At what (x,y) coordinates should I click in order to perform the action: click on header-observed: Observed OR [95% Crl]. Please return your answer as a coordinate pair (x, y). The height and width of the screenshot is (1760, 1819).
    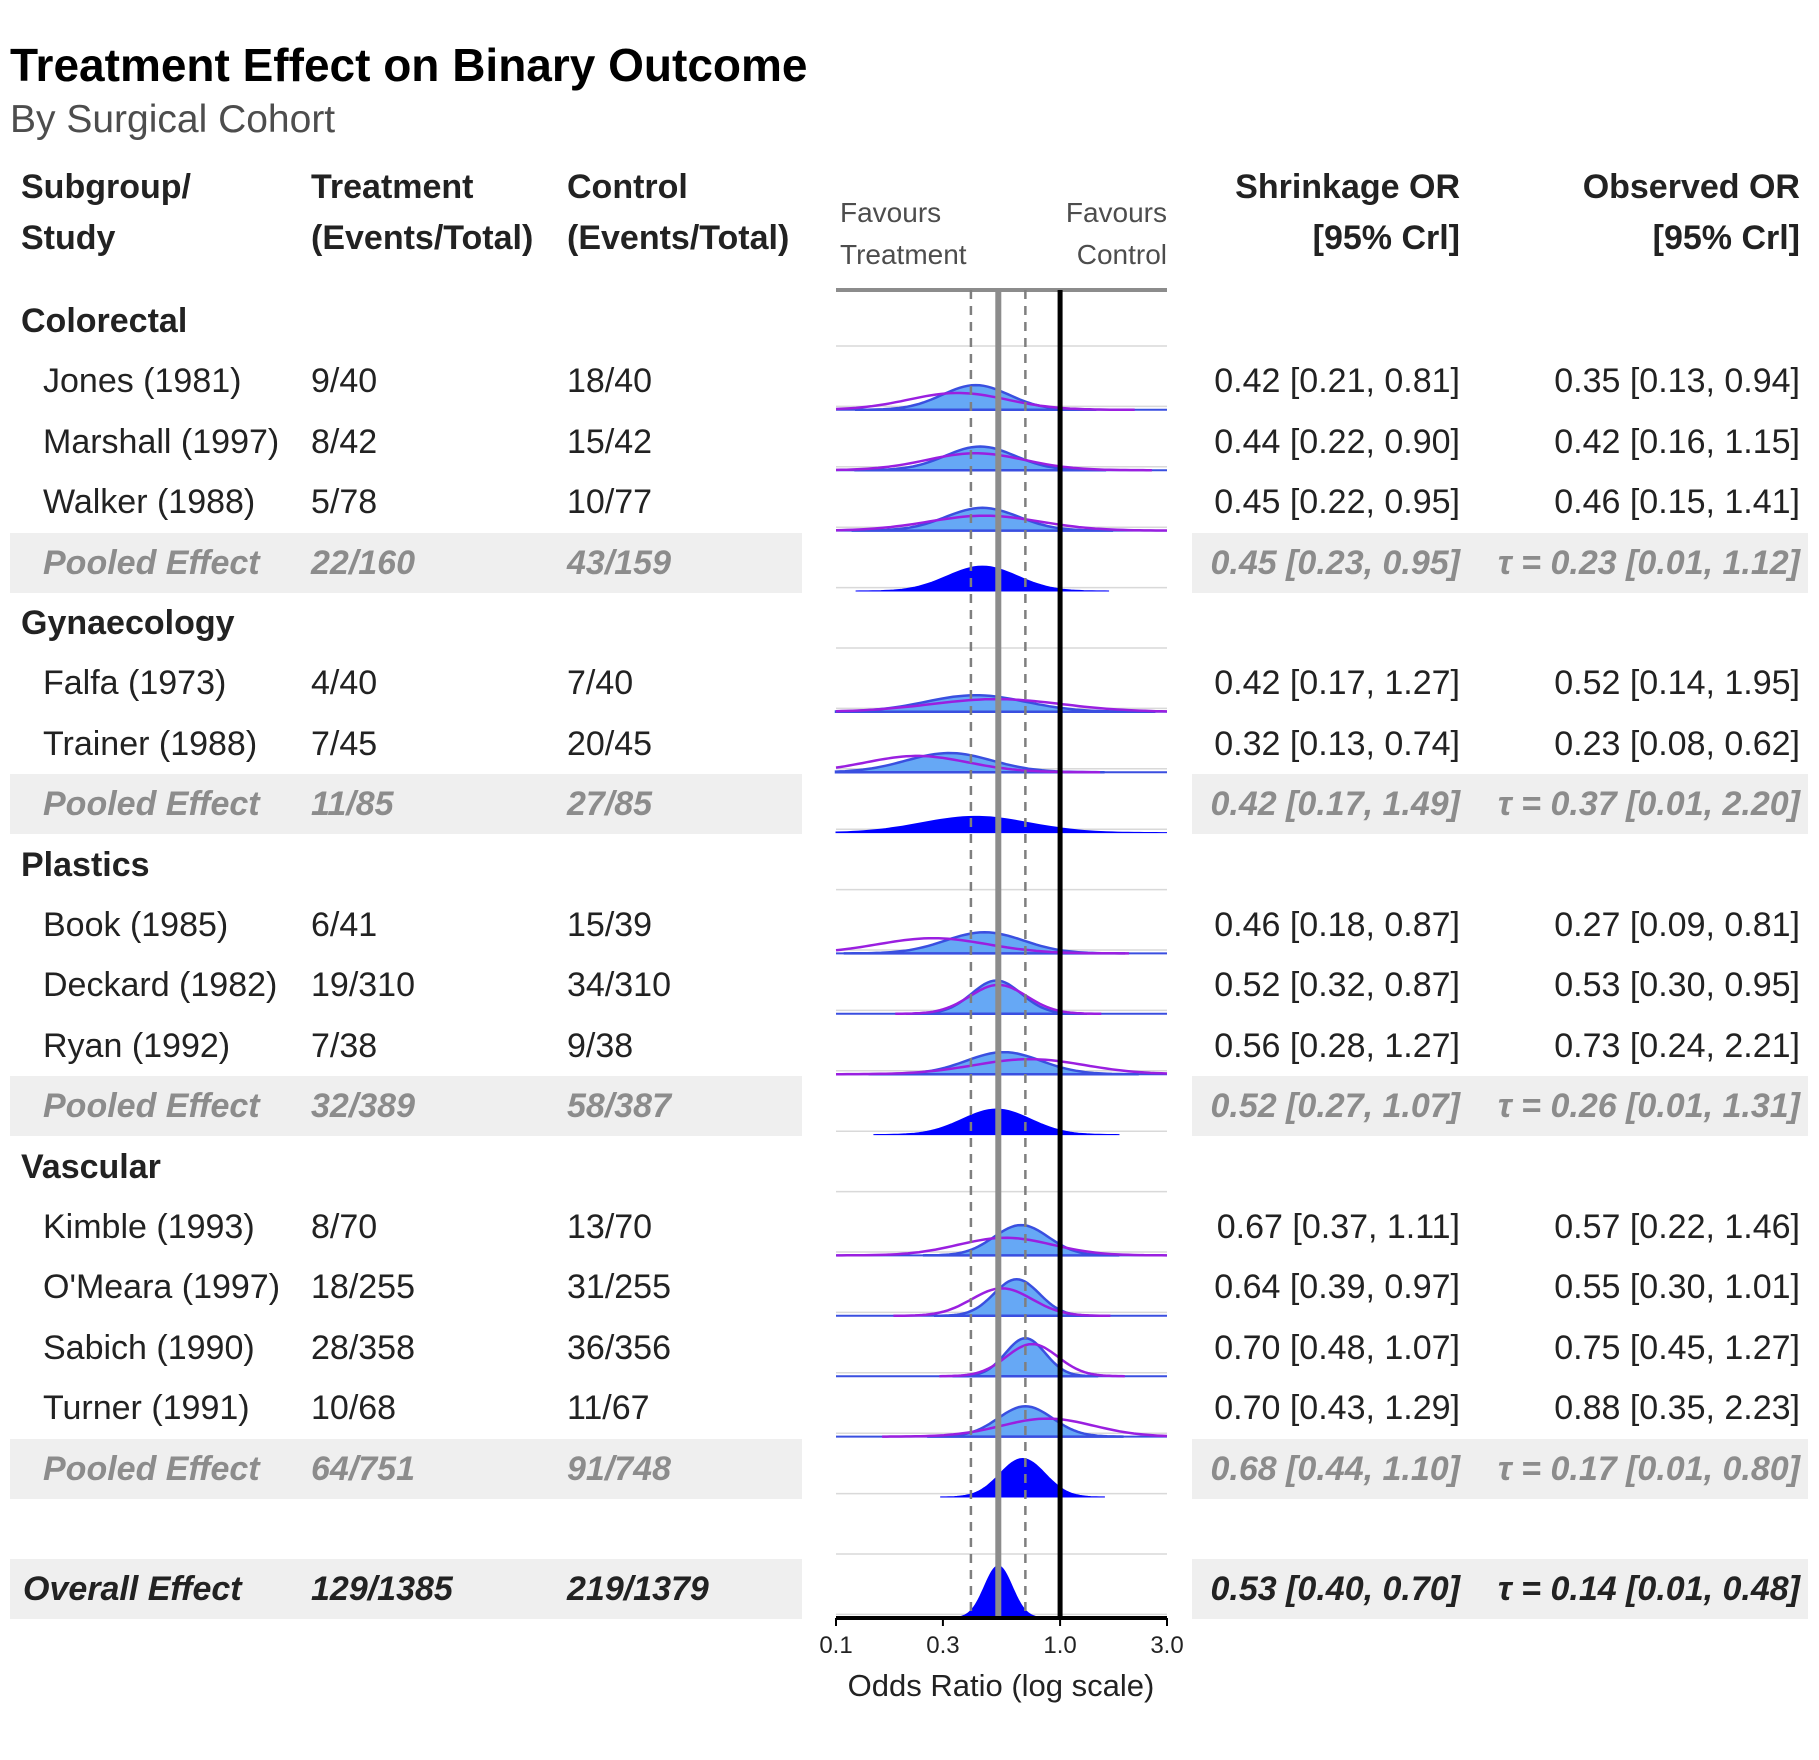
    Looking at the image, I should click on (1635, 213).